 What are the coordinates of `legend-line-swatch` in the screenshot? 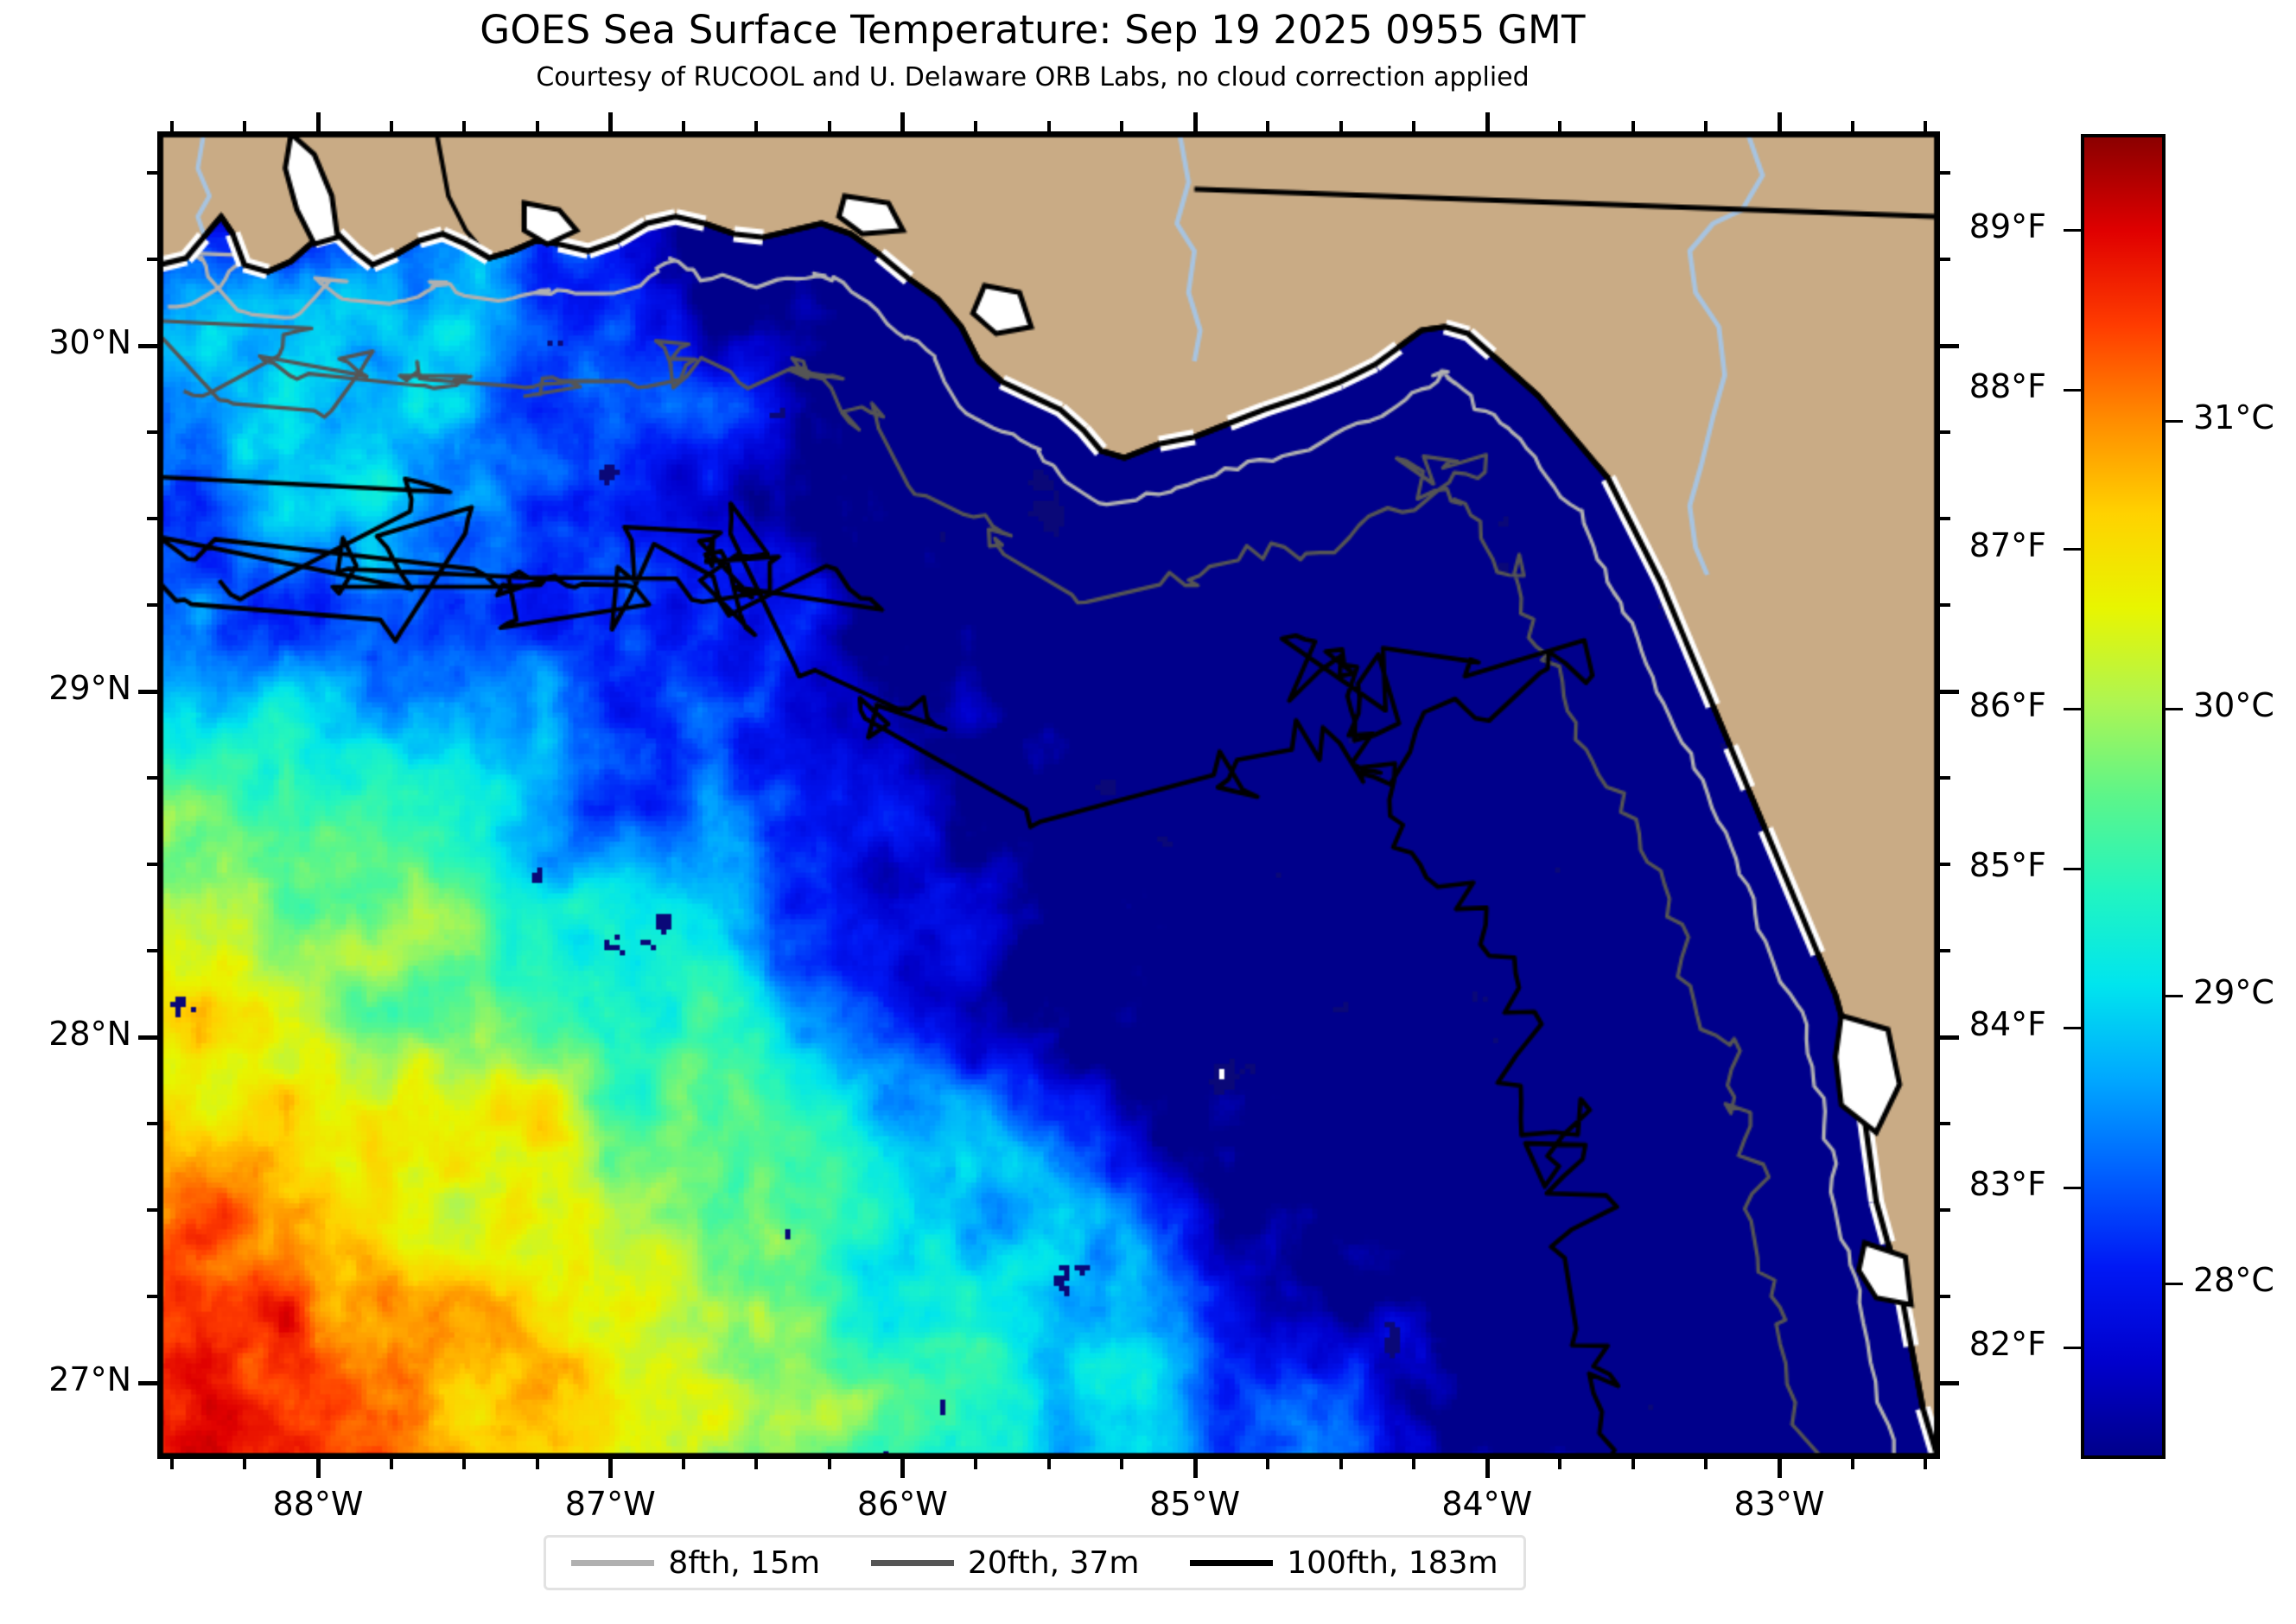 It's located at (613, 1562).